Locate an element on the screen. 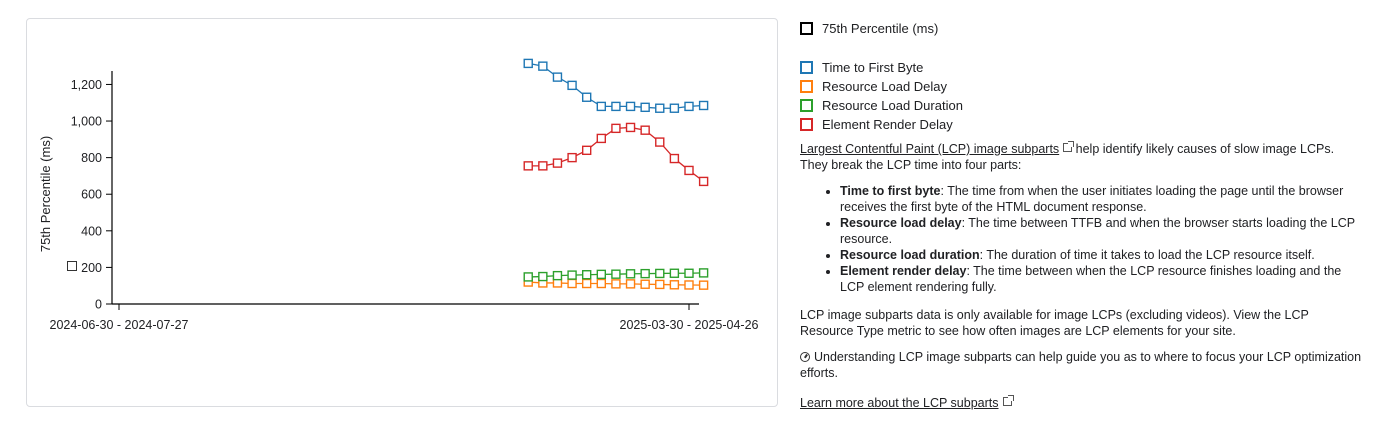 The image size is (1386, 430). legend-title-swatch-icon is located at coordinates (806, 28).